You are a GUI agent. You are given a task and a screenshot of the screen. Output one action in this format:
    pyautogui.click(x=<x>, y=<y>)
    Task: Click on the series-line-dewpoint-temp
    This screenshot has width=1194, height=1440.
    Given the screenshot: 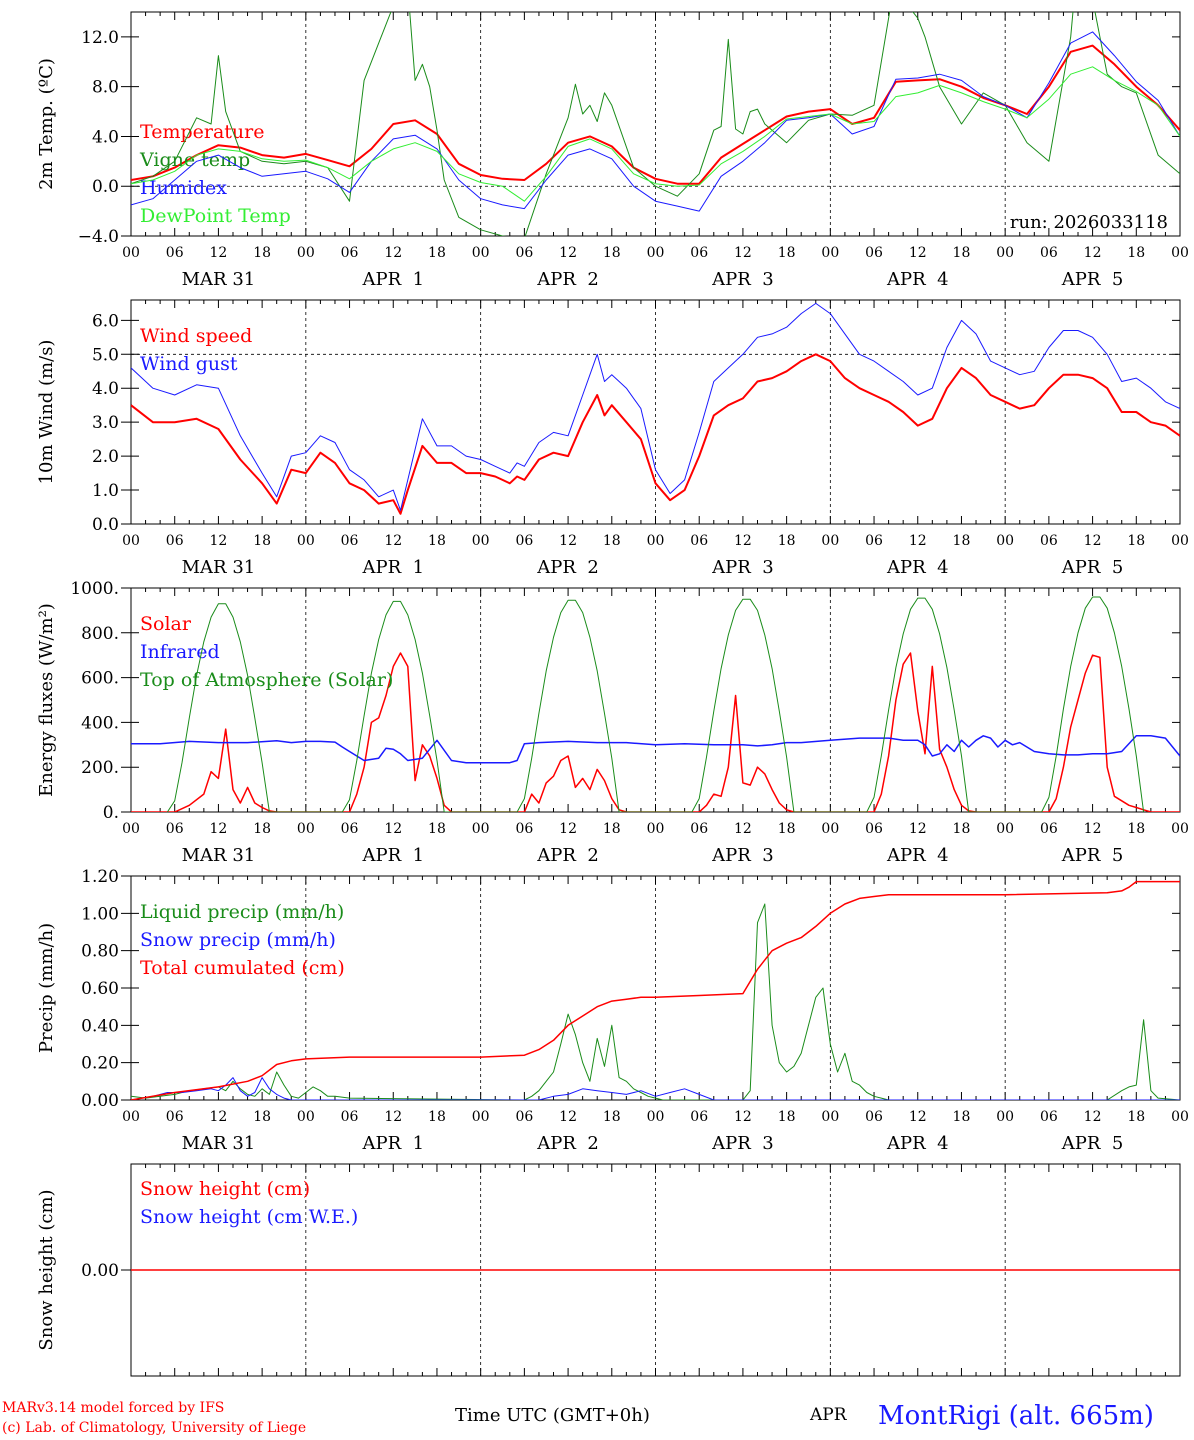 What is the action you would take?
    pyautogui.click(x=655, y=134)
    